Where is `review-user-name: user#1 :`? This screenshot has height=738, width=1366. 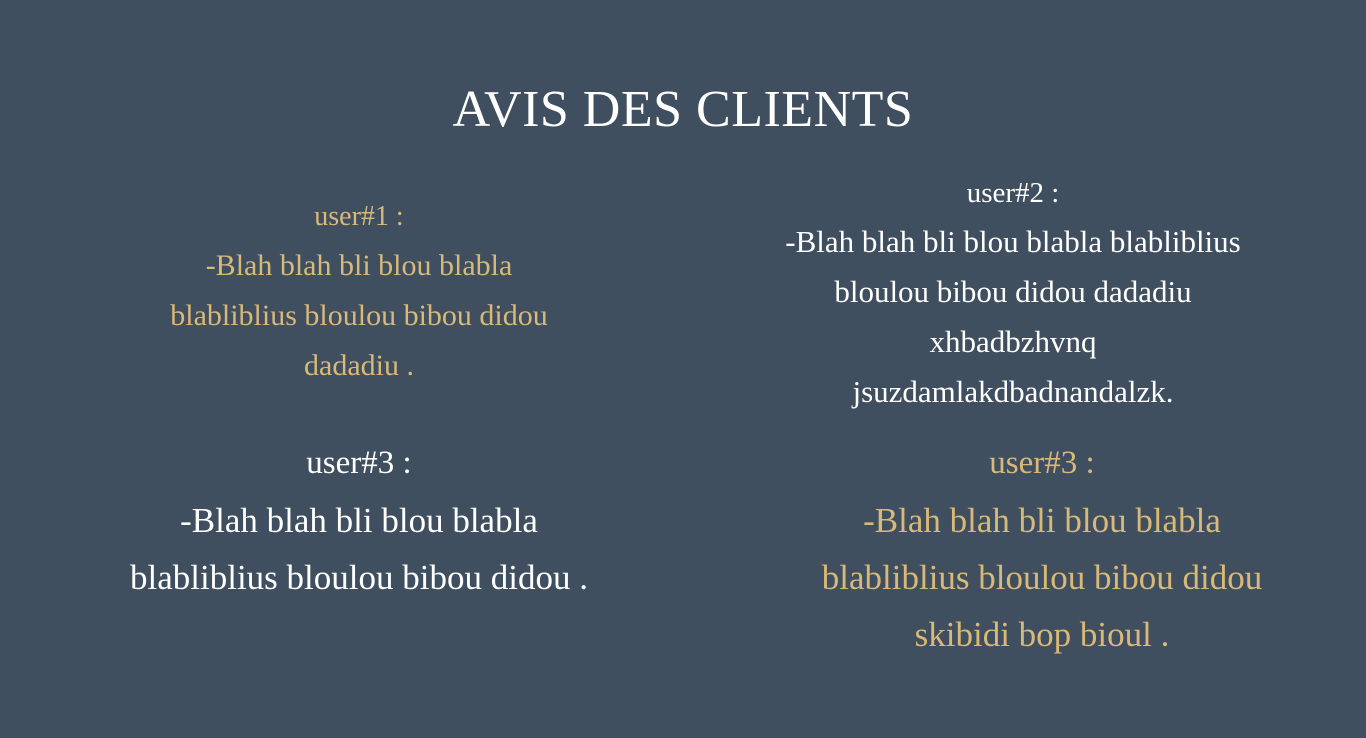 review-user-name: user#1 : is located at coordinates (359, 216).